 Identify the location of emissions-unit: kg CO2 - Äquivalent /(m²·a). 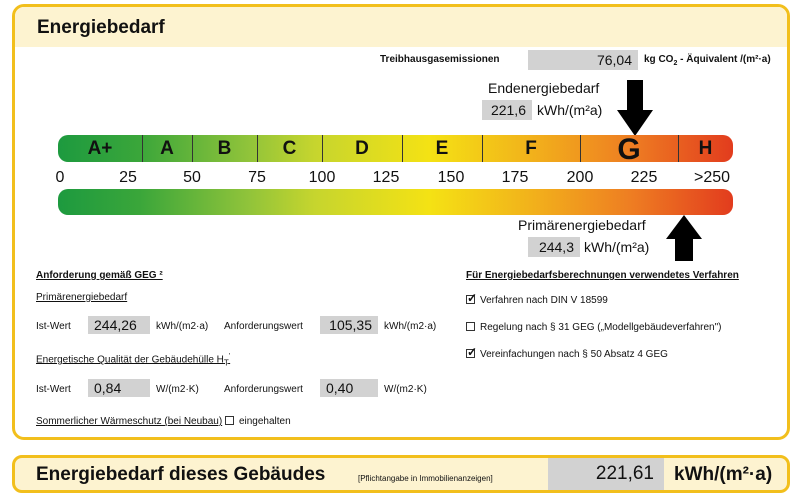
(707, 60).